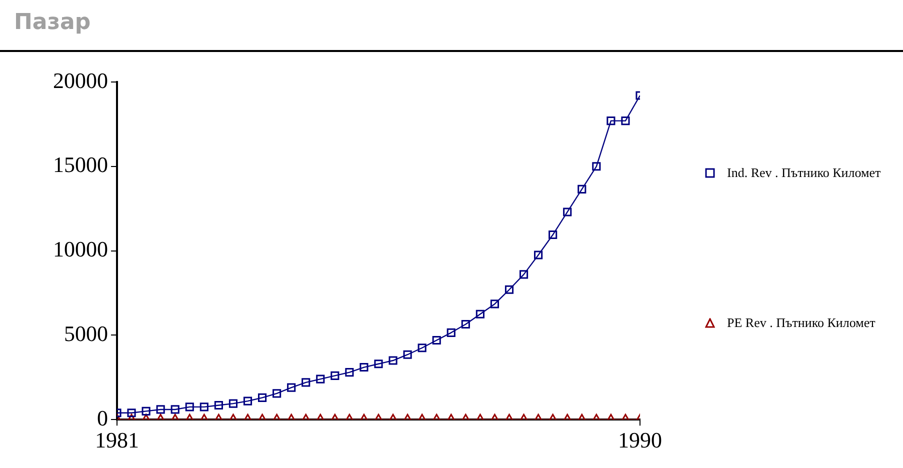 This screenshot has height=468, width=903. I want to click on y-tick-label: 20000, so click(80, 80).